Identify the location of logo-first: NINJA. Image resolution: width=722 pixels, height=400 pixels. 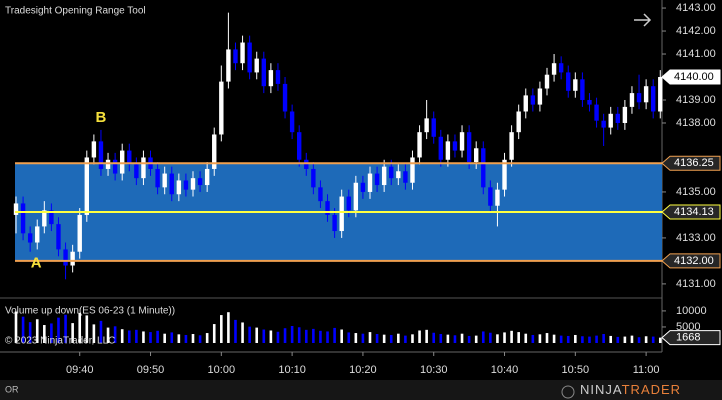
(601, 389).